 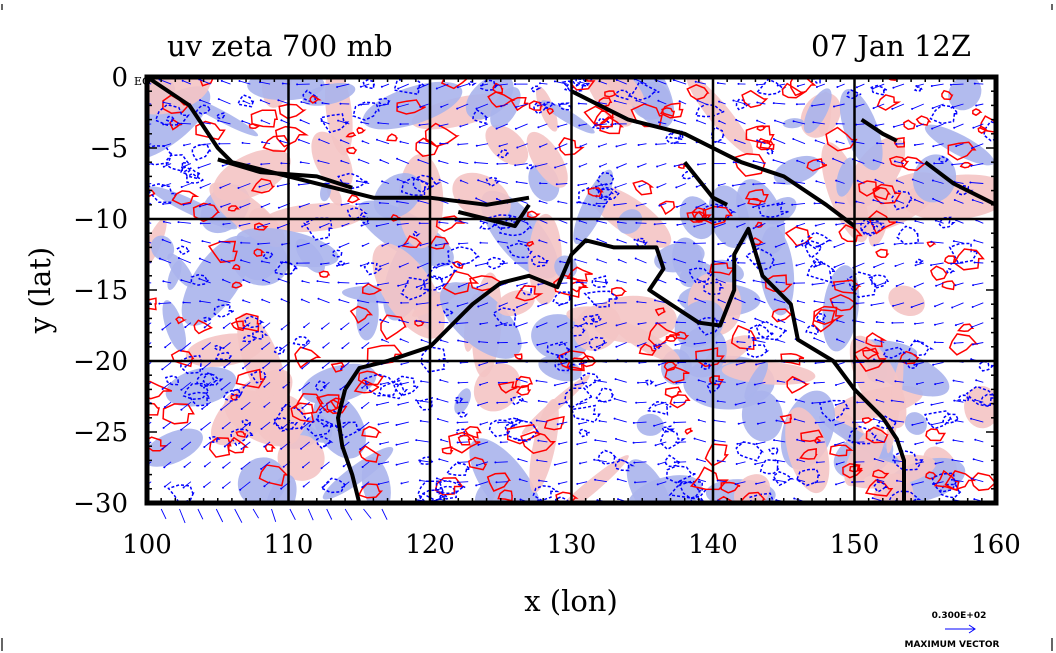 I want to click on y-tick-labels: 0−5−10−15−20−25−30, so click(x=100, y=291).